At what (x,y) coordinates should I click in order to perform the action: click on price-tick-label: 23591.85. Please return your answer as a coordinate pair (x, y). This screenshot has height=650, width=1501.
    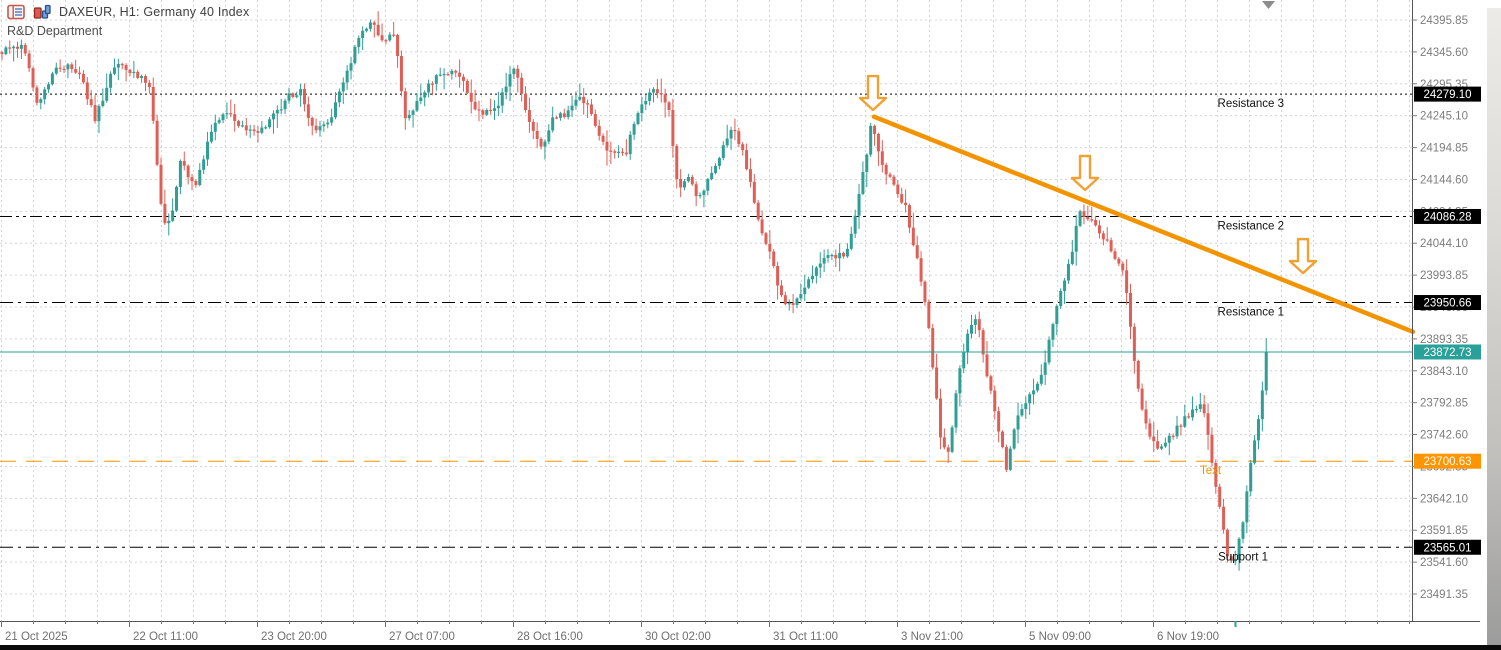
    Looking at the image, I should click on (1444, 531).